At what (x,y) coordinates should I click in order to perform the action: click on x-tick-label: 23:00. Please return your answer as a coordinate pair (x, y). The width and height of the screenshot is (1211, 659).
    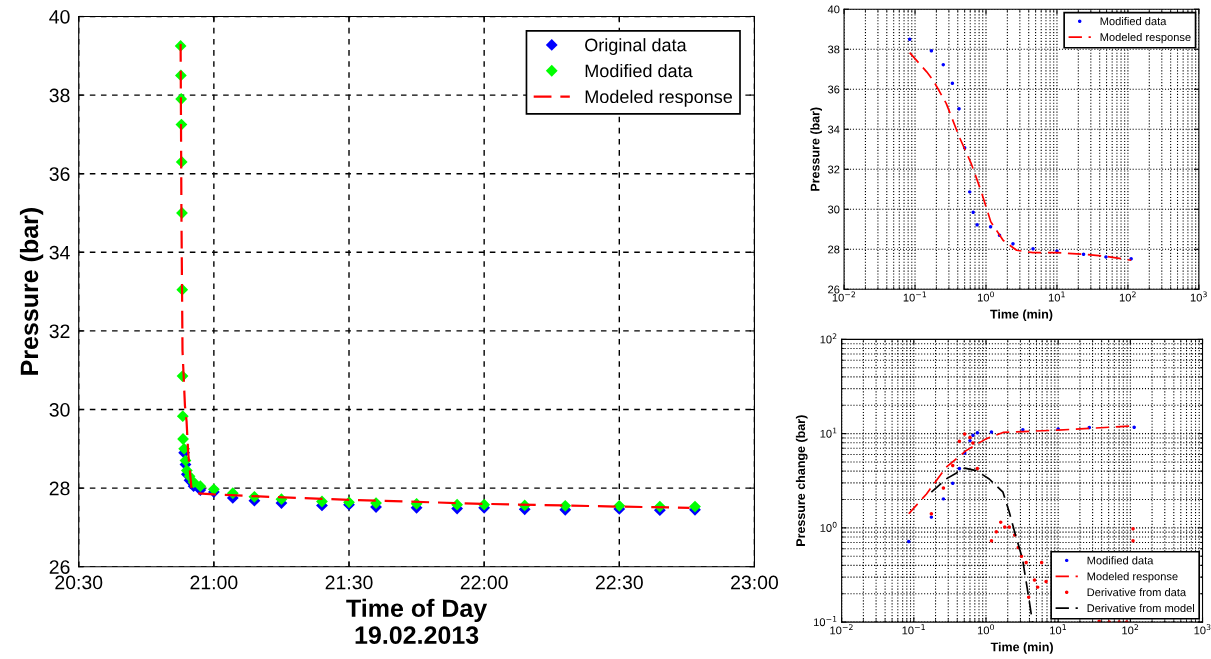
    Looking at the image, I should click on (755, 582).